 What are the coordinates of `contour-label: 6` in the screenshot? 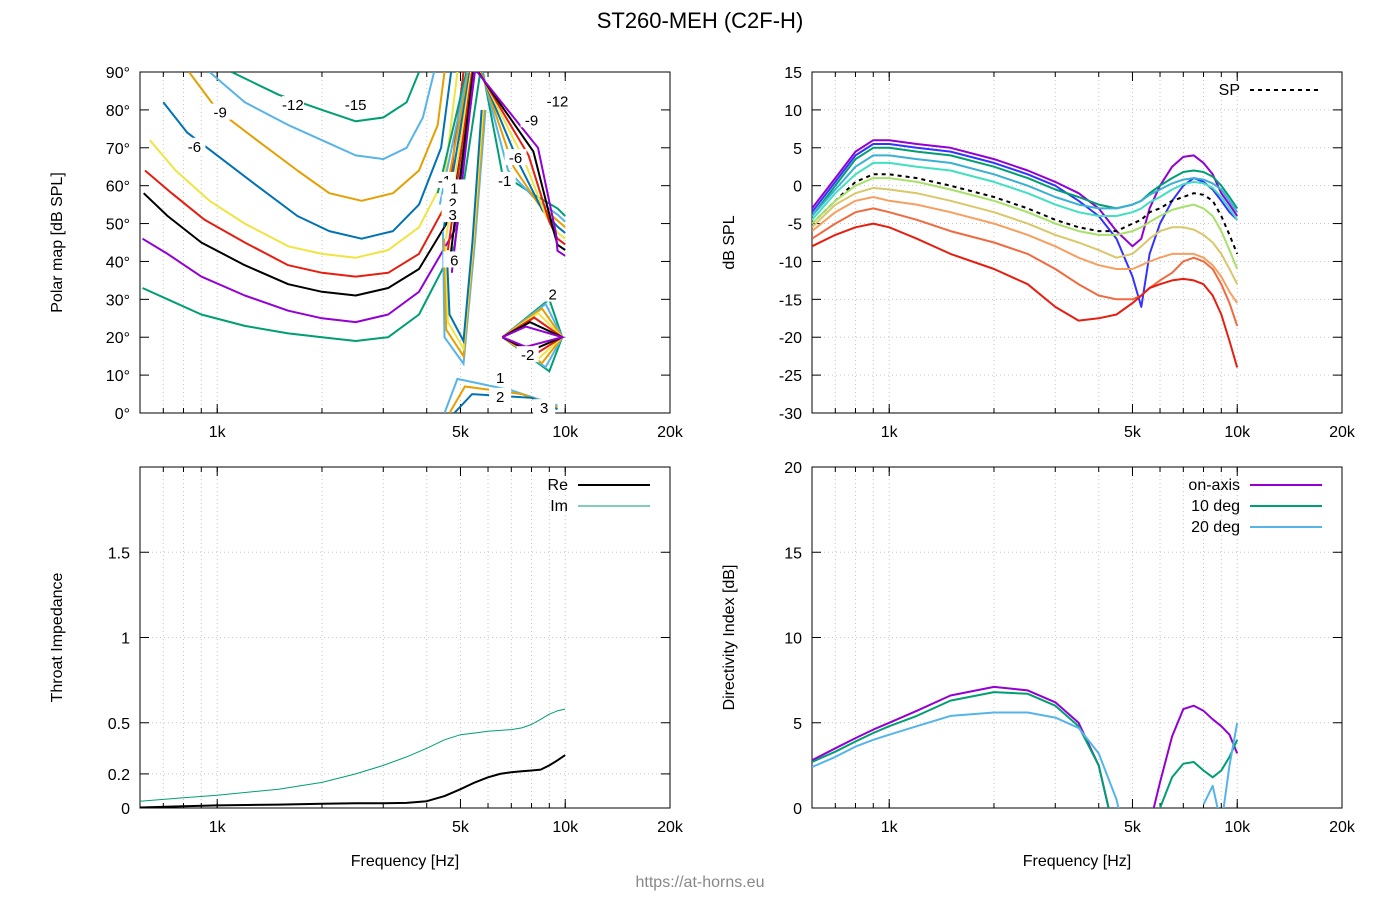 It's located at (454, 260).